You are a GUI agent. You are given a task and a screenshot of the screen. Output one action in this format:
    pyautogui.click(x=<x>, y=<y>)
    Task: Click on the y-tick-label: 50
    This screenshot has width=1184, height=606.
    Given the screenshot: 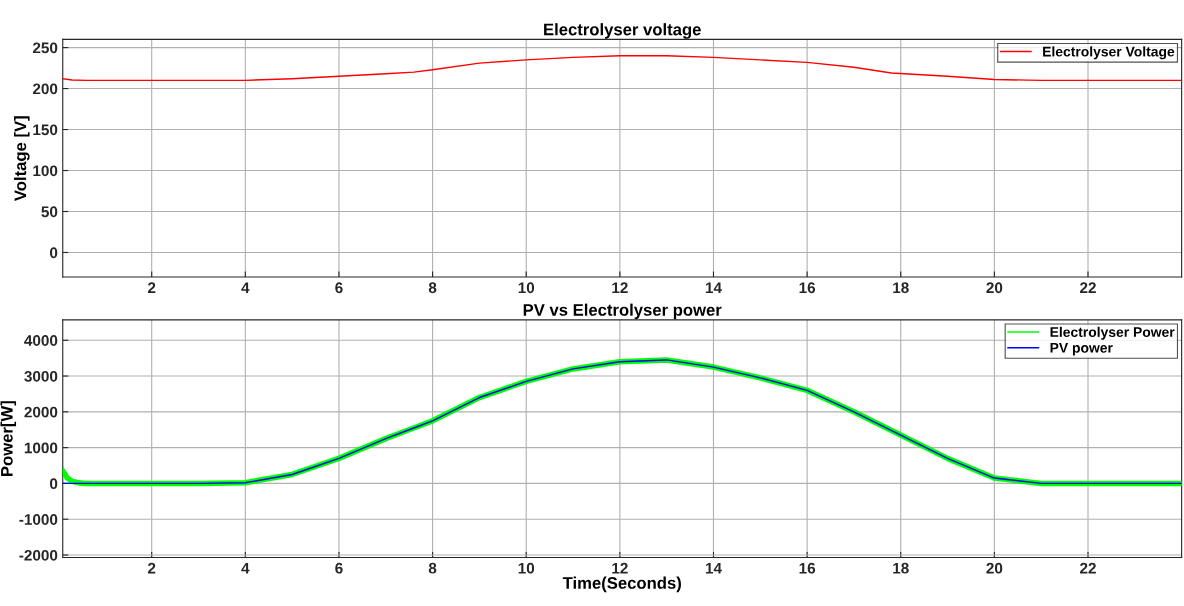 What is the action you would take?
    pyautogui.click(x=49, y=212)
    